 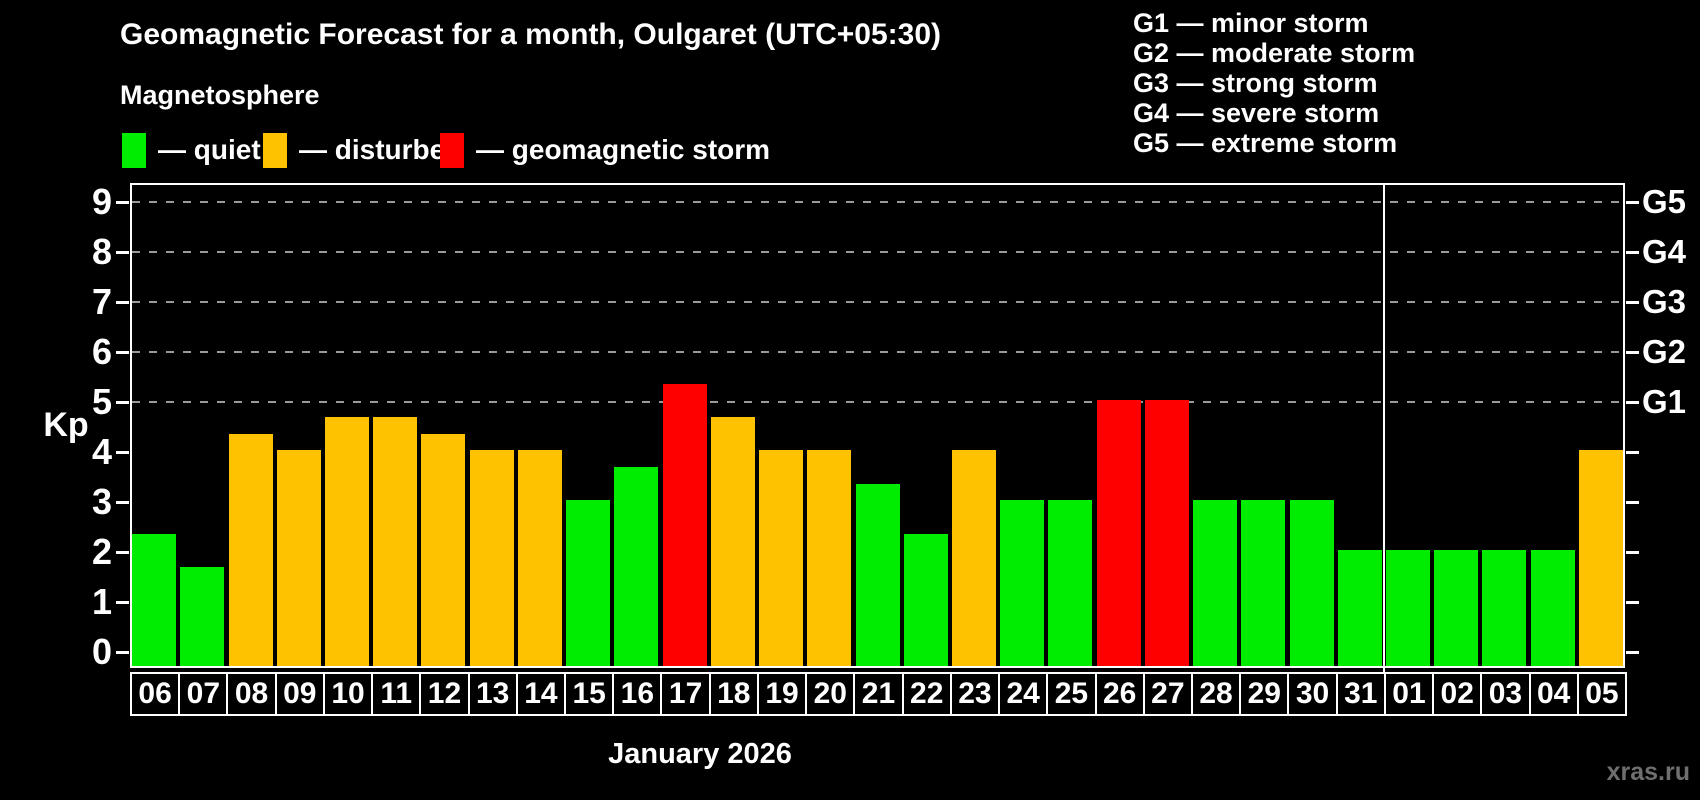 What do you see at coordinates (220, 95) in the screenshot?
I see `chart-subtitle: Magnetosphere` at bounding box center [220, 95].